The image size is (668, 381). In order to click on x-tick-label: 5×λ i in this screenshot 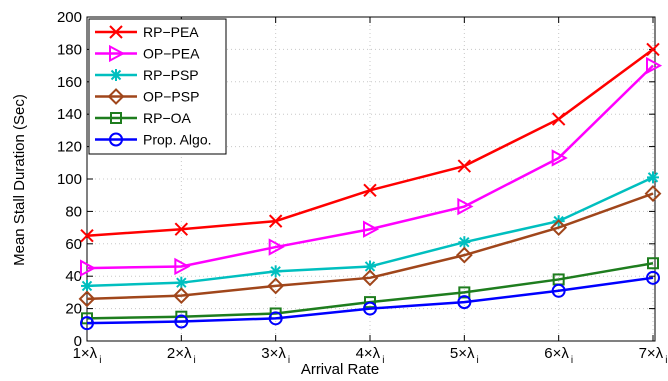, I will do `click(464, 355)`.